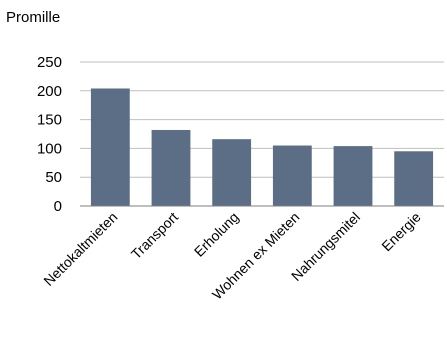 This screenshot has height=345, width=447. I want to click on y-tick-label: 250, so click(49, 62).